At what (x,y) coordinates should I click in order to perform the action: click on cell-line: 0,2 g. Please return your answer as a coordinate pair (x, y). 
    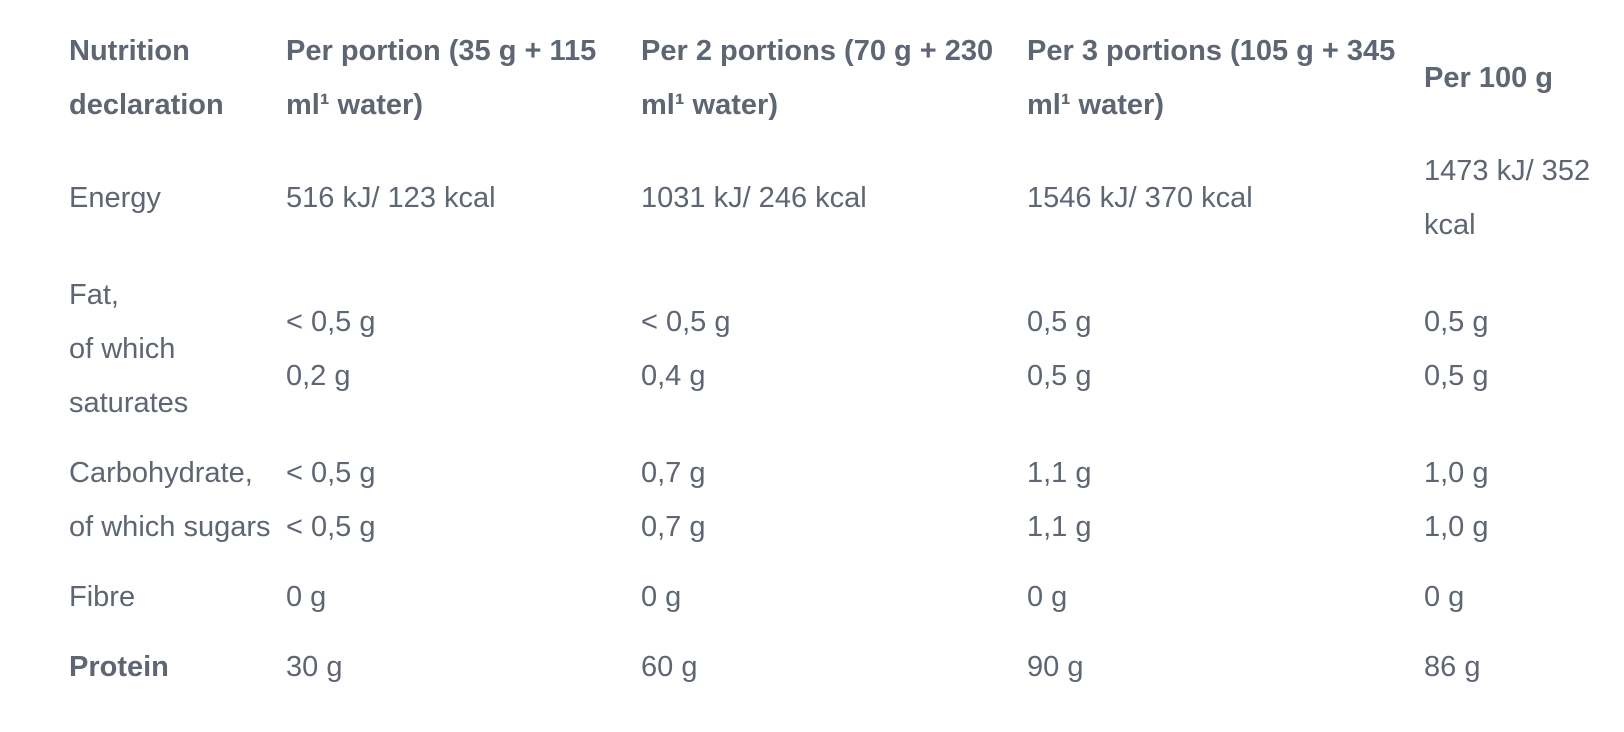
    Looking at the image, I should click on (318, 376).